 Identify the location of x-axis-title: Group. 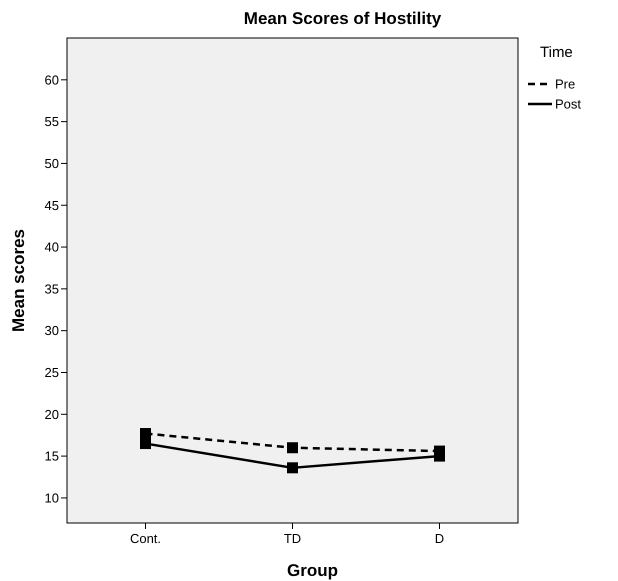
(312, 570).